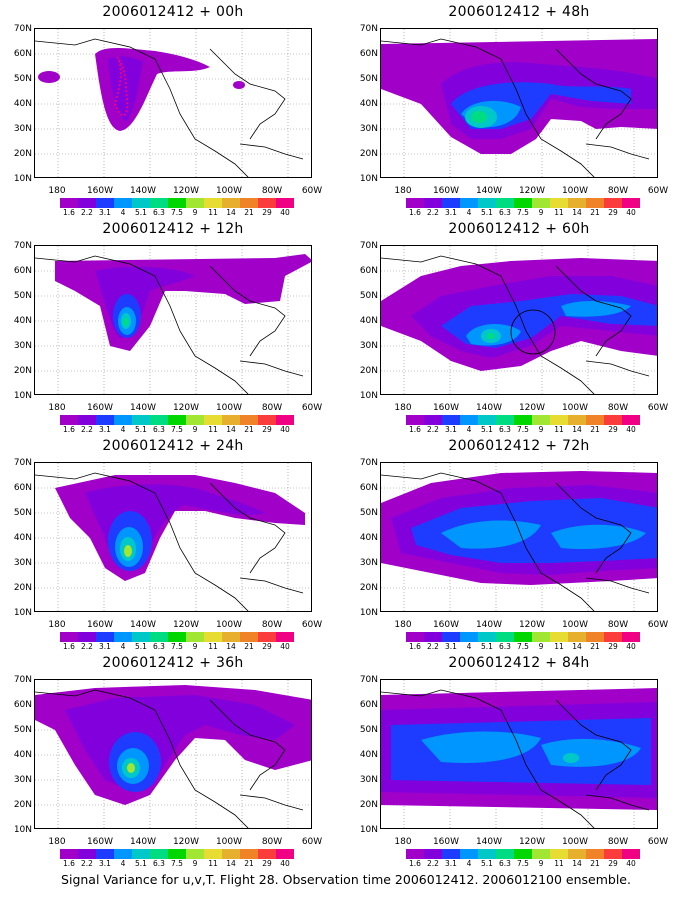 This screenshot has height=900, width=692. What do you see at coordinates (22, 705) in the screenshot?
I see `lat-label: 60N` at bounding box center [22, 705].